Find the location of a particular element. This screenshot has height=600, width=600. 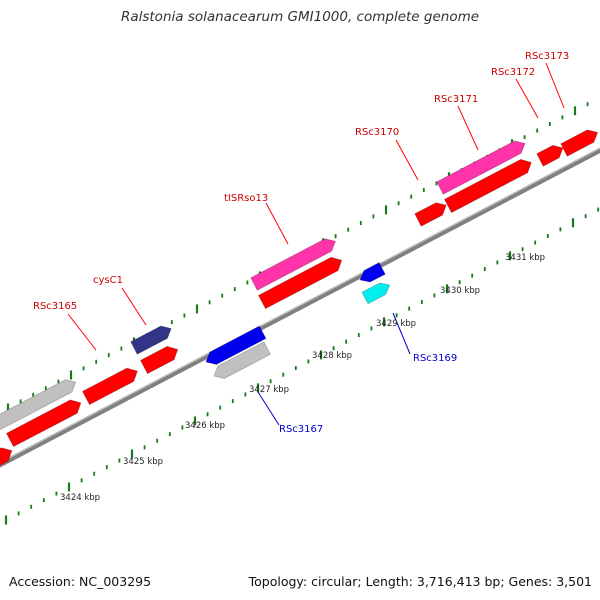

kbp-label: 3430 kbp is located at coordinates (460, 291).